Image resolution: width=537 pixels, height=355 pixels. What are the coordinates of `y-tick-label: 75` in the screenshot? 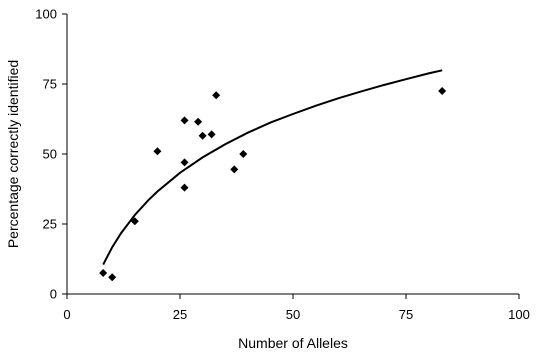 It's located at (50, 84).